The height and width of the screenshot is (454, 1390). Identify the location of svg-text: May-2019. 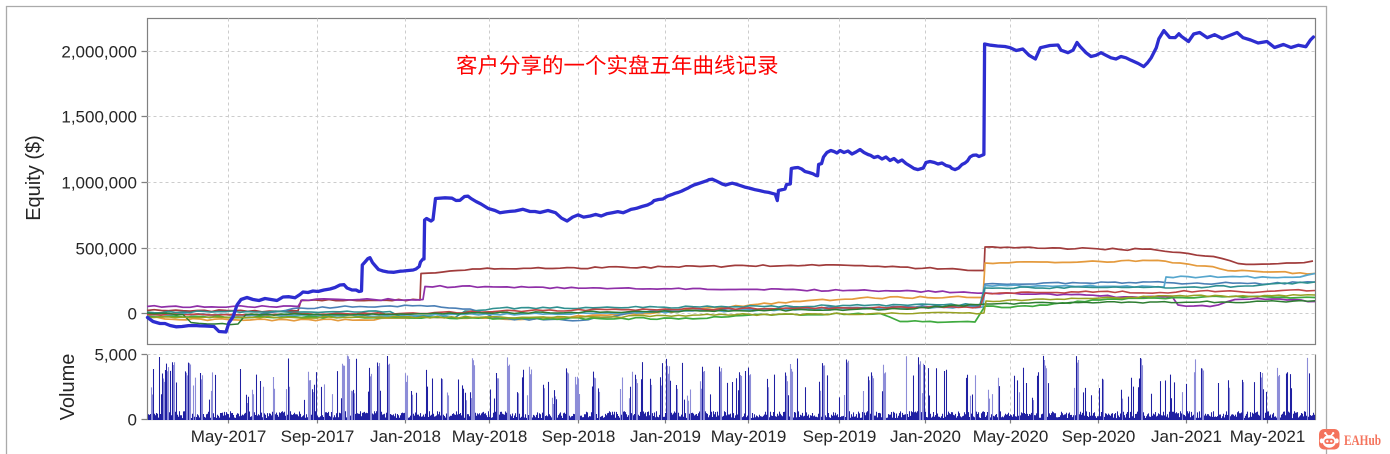
(749, 436).